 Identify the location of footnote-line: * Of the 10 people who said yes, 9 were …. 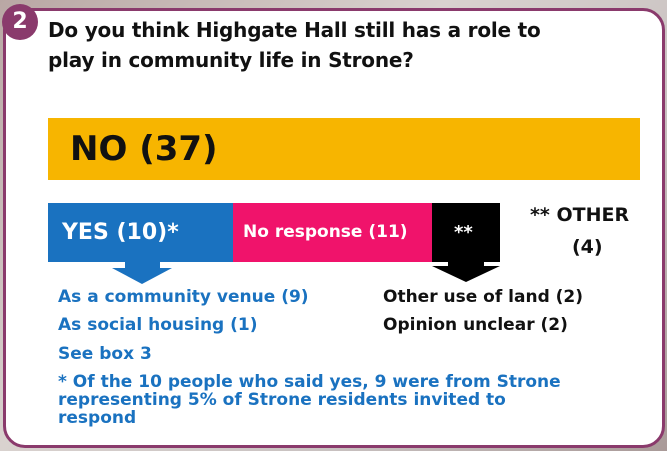
(309, 382).